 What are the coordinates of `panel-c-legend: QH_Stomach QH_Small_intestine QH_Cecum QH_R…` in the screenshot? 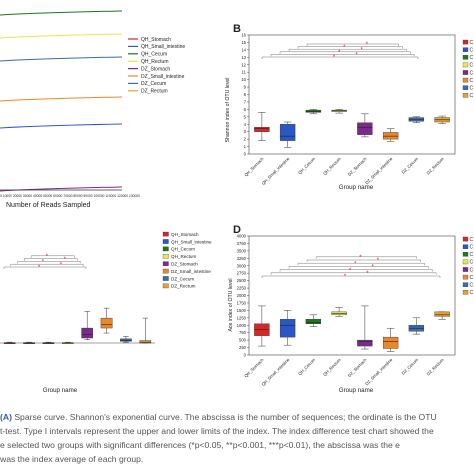 It's located at (187, 260).